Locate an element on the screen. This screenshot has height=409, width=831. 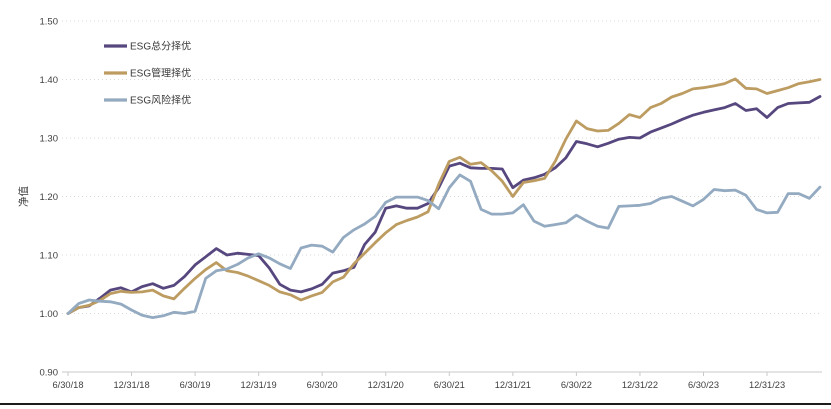
y-axis-tick-label: 1.30 is located at coordinates (49, 139).